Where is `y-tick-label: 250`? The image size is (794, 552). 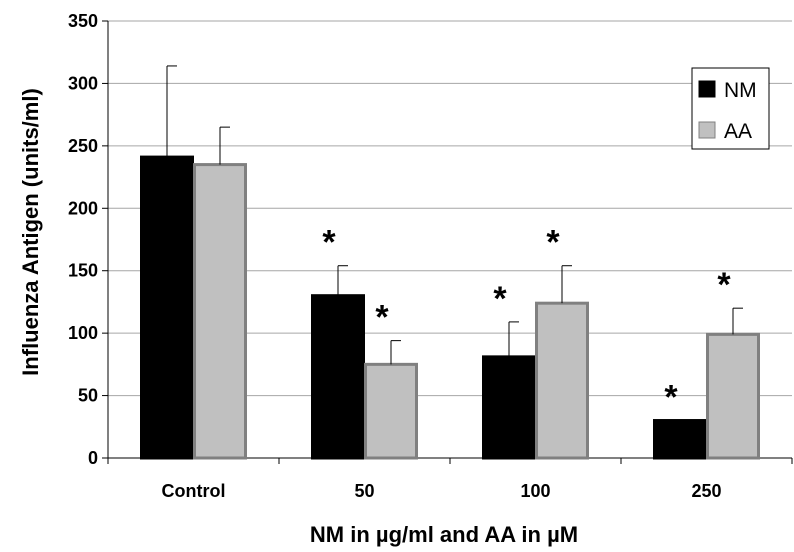 y-tick-label: 250 is located at coordinates (83, 146).